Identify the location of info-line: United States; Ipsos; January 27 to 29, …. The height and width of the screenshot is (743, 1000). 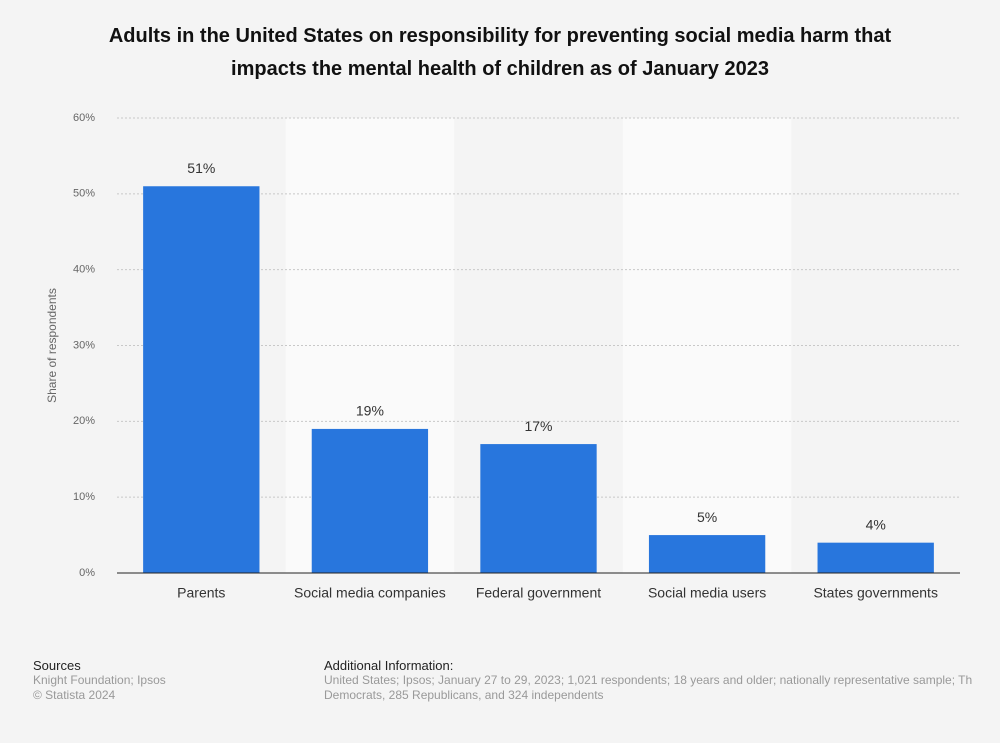
(648, 680).